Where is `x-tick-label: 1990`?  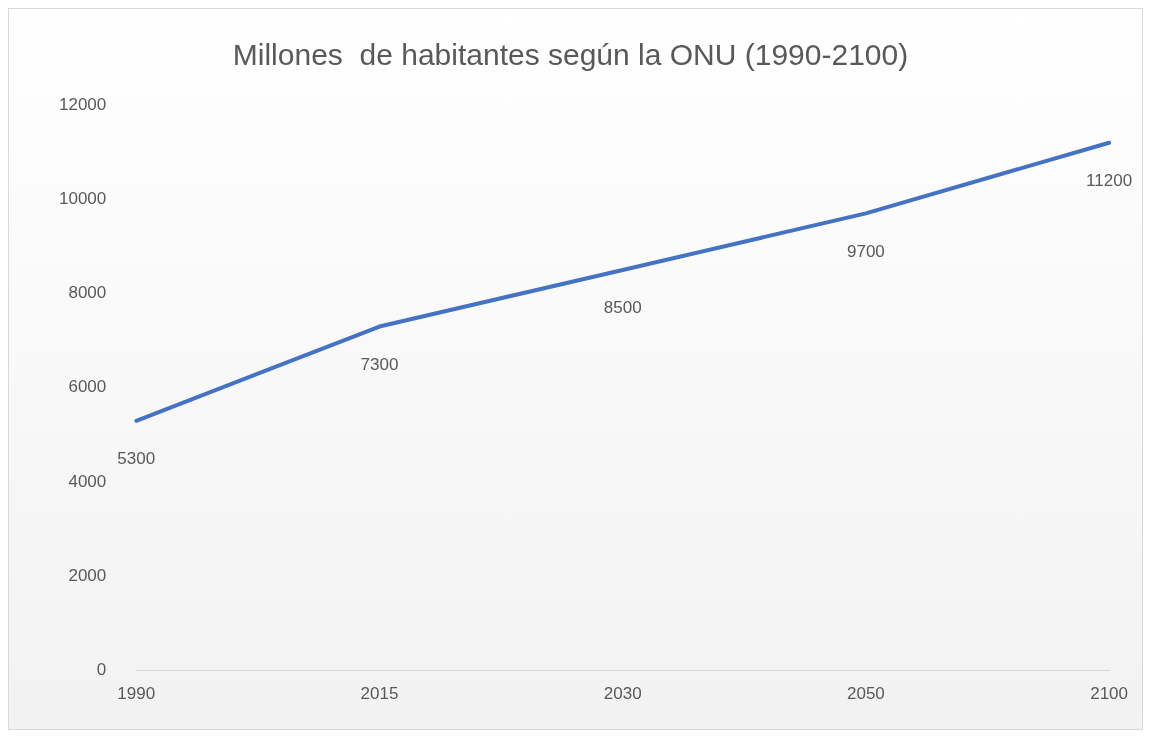
x-tick-label: 1990 is located at coordinates (136, 694).